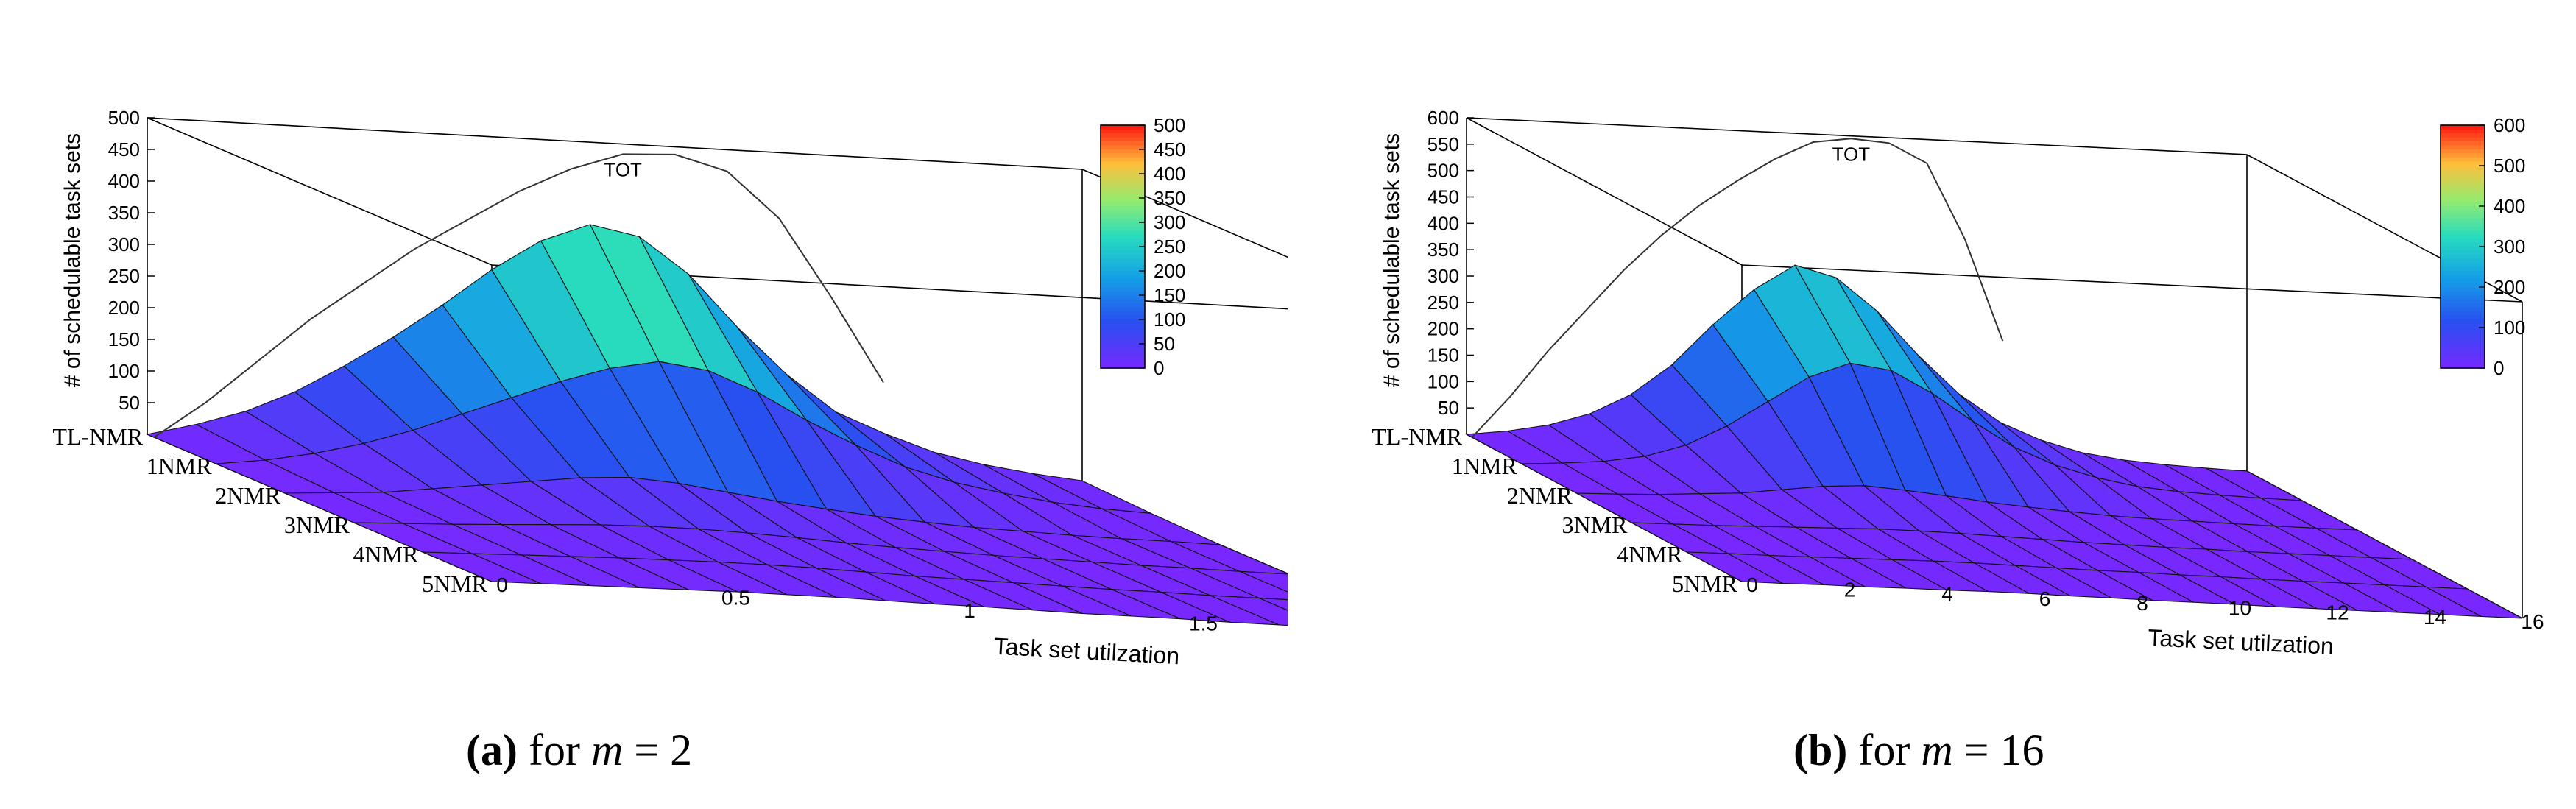 The image size is (2576, 809). Describe the element at coordinates (1443, 303) in the screenshot. I see `chart-b-z-tick: 250` at that location.